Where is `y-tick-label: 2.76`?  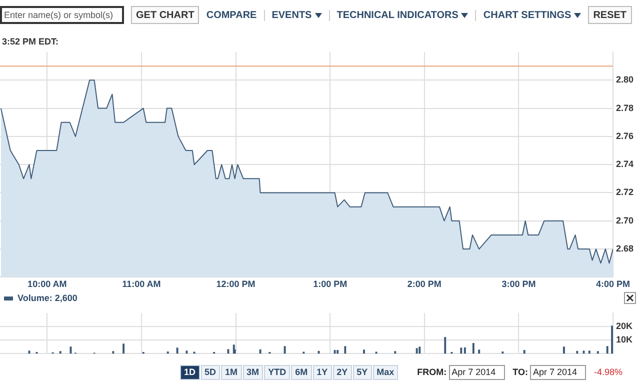 y-tick-label: 2.76 is located at coordinates (625, 135).